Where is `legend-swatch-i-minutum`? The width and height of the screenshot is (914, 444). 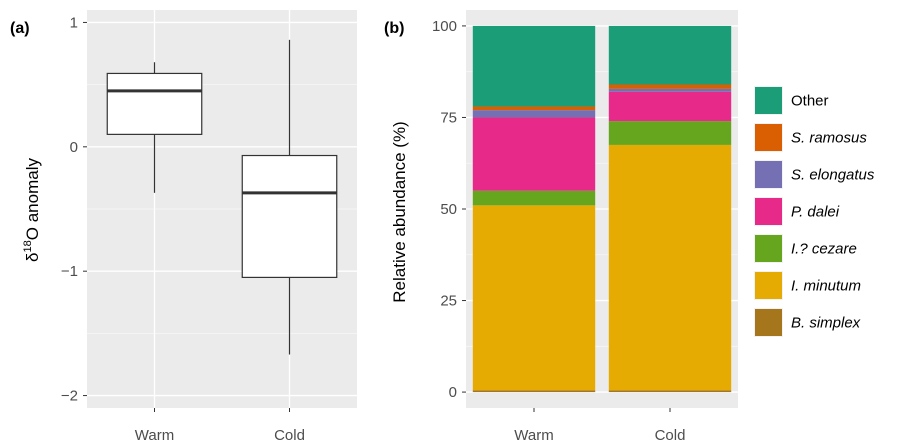
legend-swatch-i-minutum is located at coordinates (768, 285).